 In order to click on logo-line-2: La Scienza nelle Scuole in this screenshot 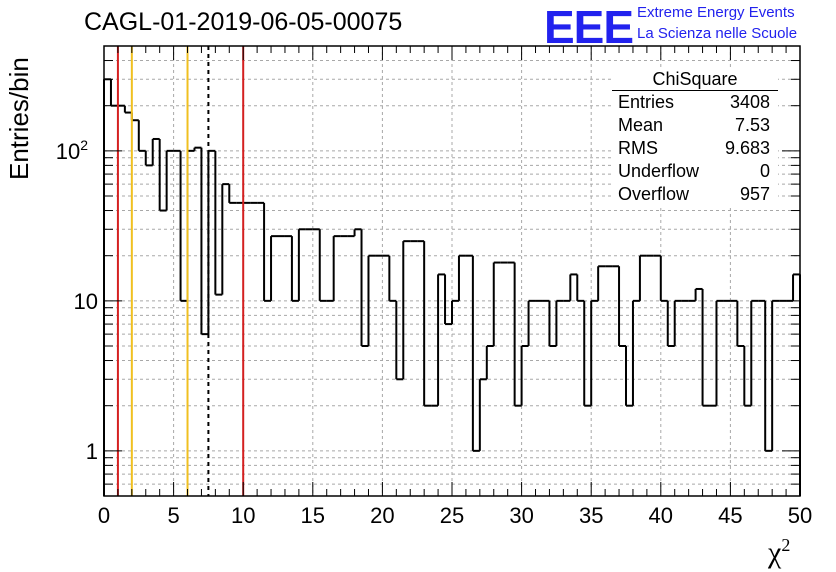, I will do `click(717, 33)`.